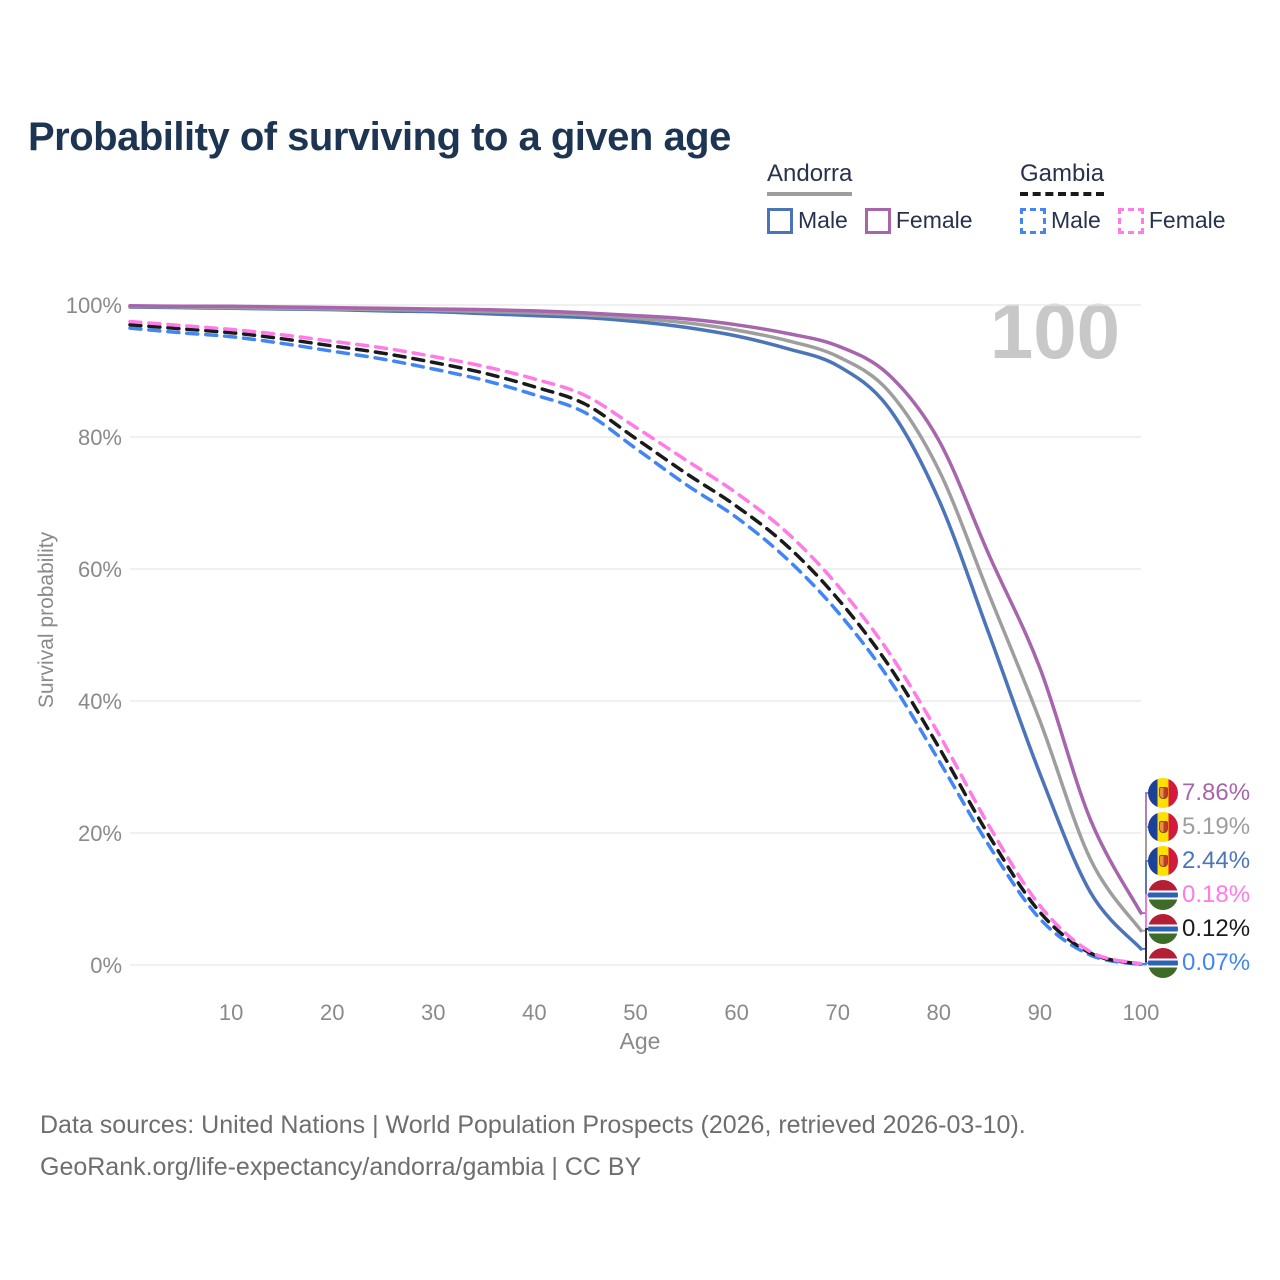 The width and height of the screenshot is (1280, 1280). Describe the element at coordinates (106, 965) in the screenshot. I see `y-tick-label: 0%` at that location.